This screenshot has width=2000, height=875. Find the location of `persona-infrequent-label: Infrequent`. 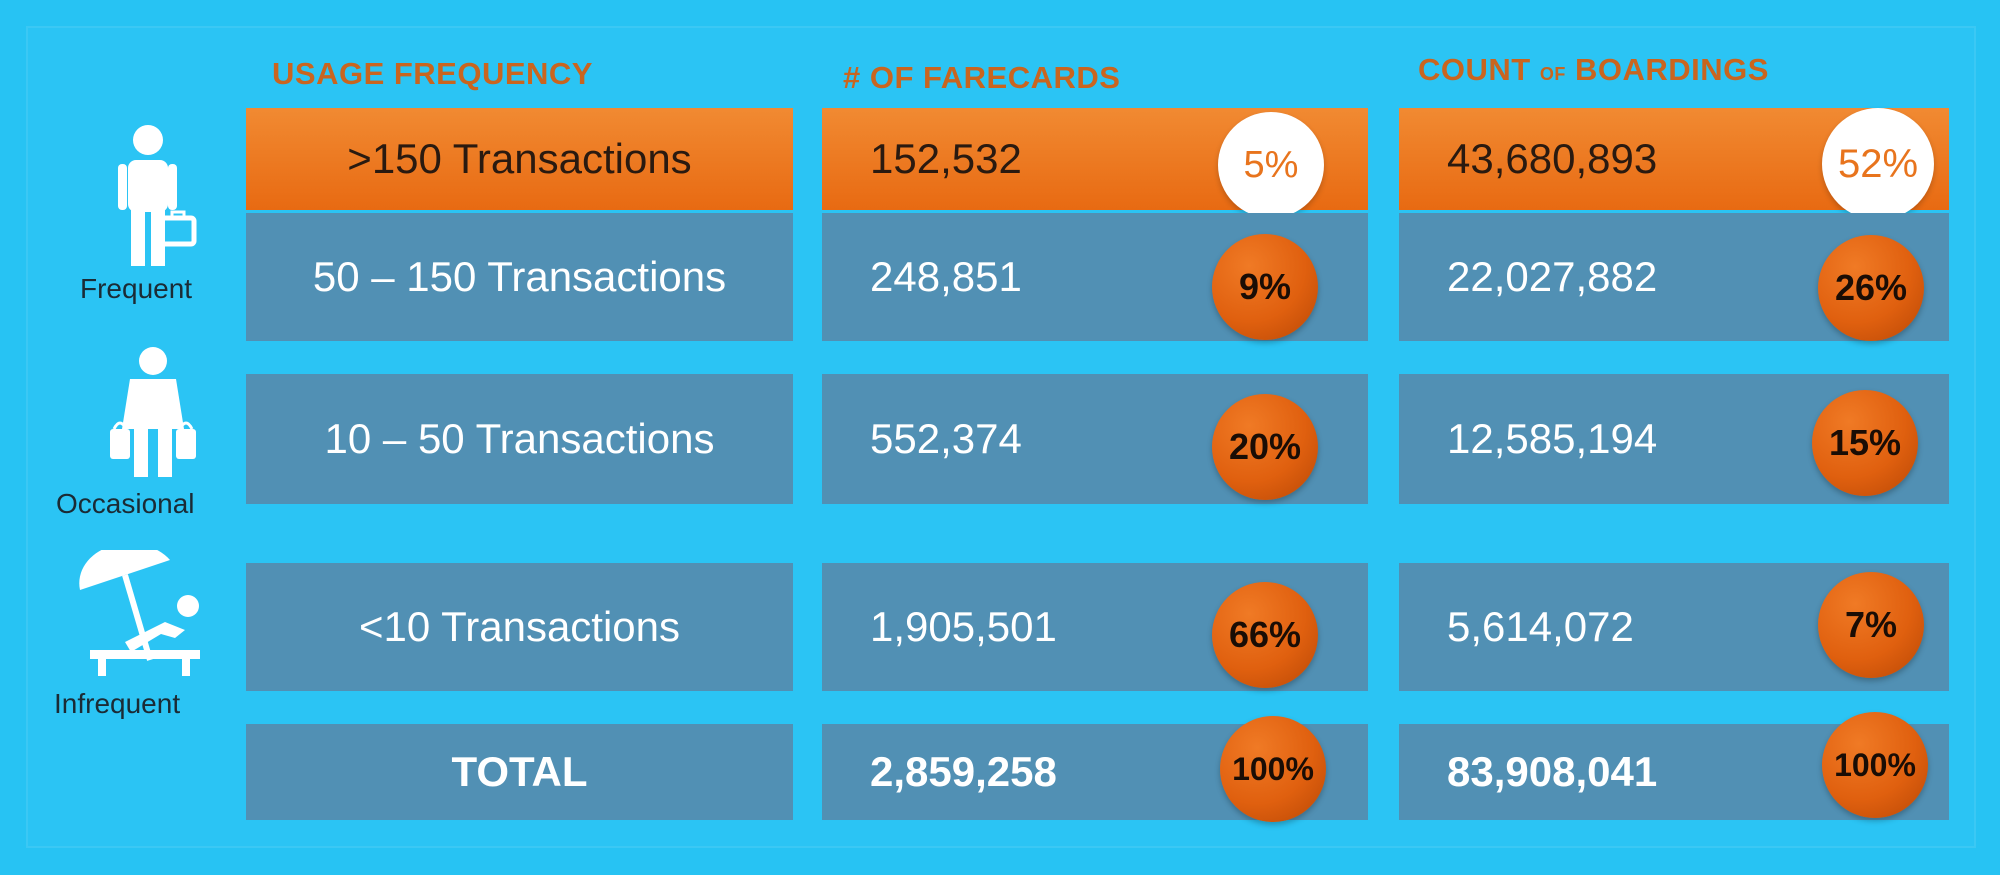

persona-infrequent-label: Infrequent is located at coordinates (117, 703).